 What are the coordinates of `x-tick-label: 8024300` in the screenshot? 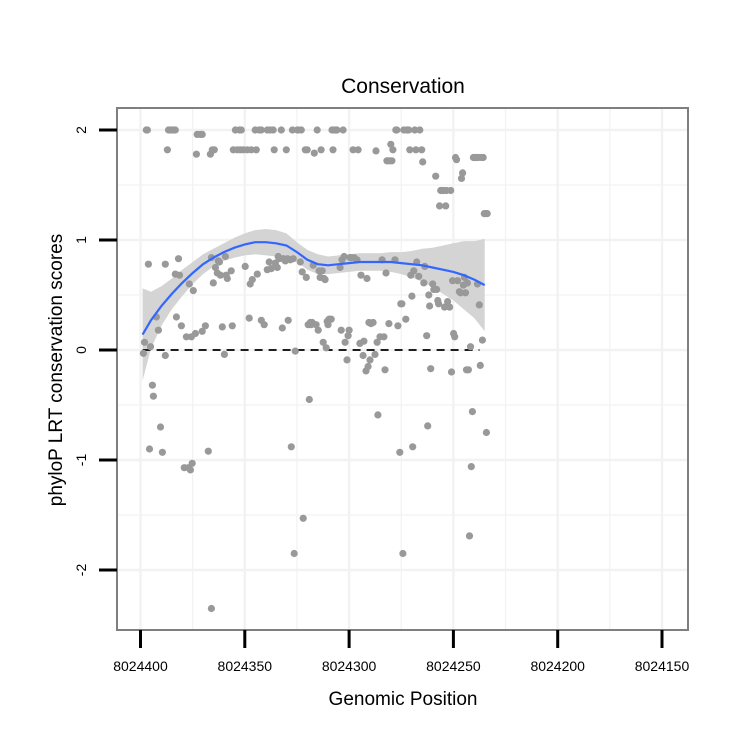 It's located at (349, 666).